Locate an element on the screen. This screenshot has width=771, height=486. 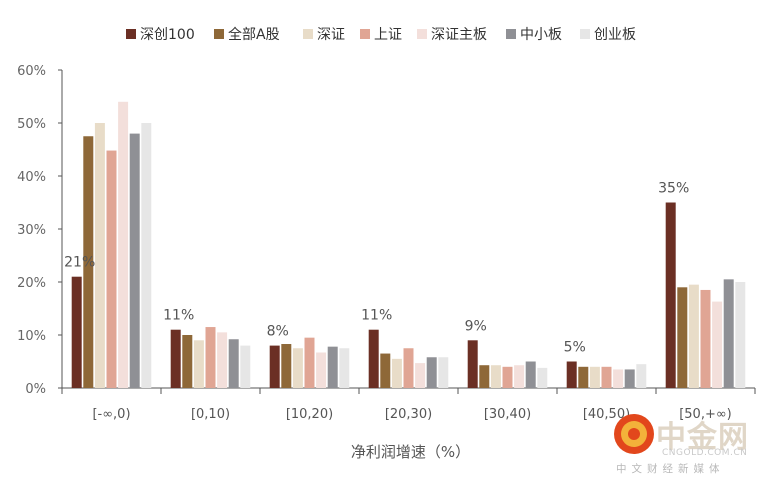
watermark-domain: CNGOLD.COM.CN is located at coordinates (705, 453).